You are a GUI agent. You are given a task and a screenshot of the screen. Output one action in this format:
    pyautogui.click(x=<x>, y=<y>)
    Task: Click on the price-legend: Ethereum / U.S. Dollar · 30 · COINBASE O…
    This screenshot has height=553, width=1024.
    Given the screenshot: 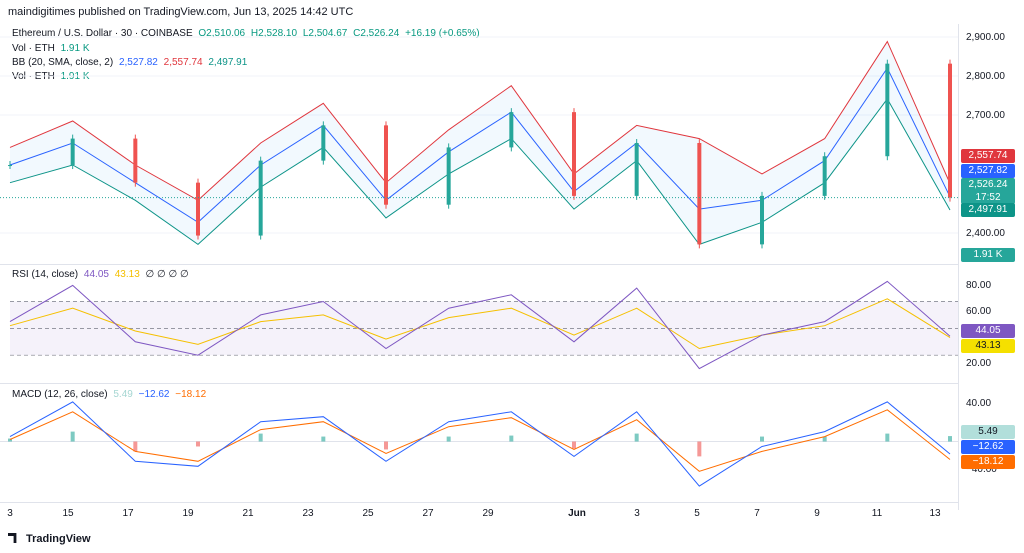 What is the action you would take?
    pyautogui.click(x=247, y=33)
    